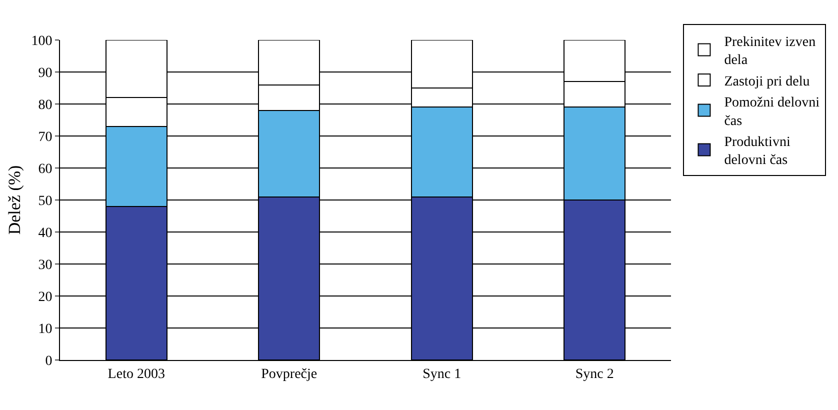  What do you see at coordinates (45, 265) in the screenshot?
I see `y-tick-label: 30` at bounding box center [45, 265].